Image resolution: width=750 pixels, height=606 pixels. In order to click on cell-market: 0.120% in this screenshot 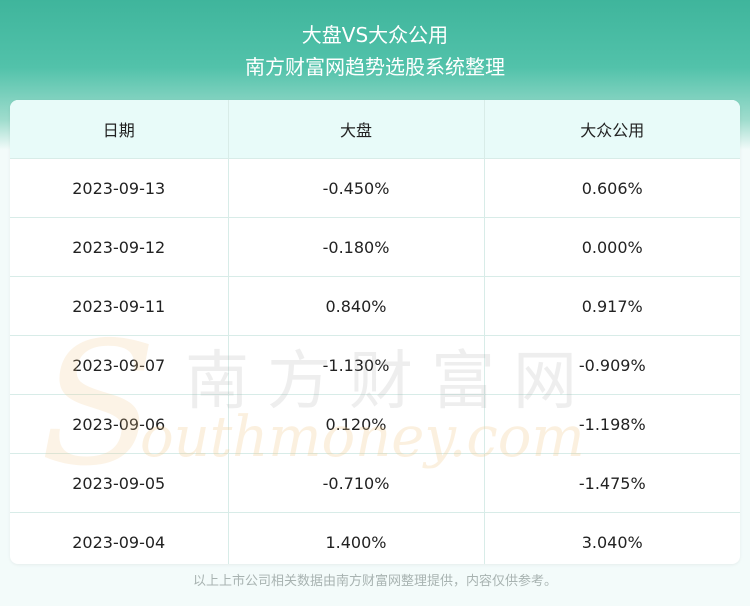, I will do `click(356, 424)`.